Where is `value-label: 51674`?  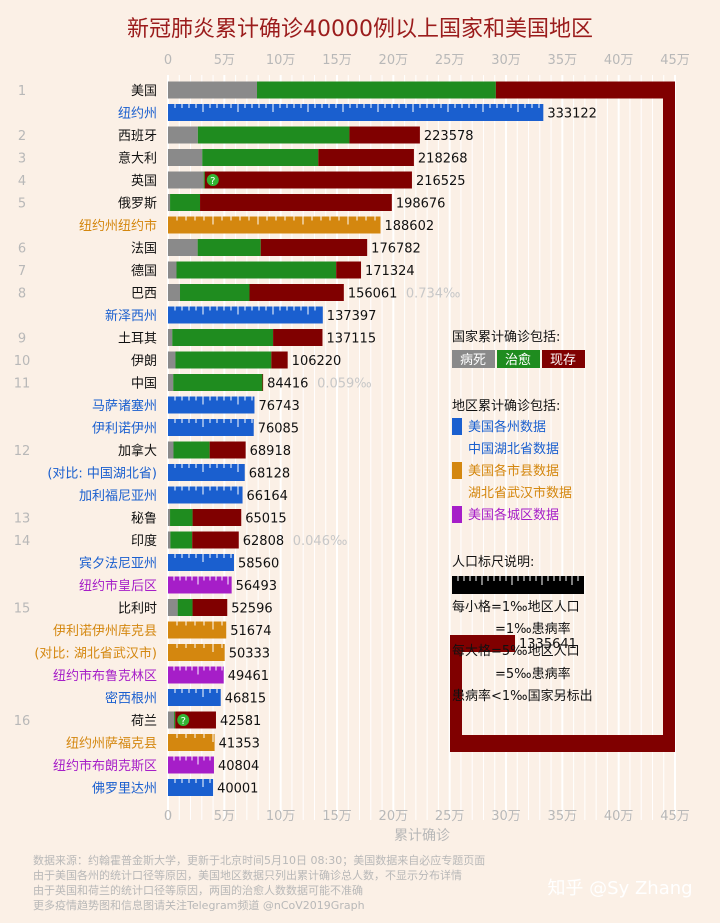
value-label: 51674 is located at coordinates (250, 631).